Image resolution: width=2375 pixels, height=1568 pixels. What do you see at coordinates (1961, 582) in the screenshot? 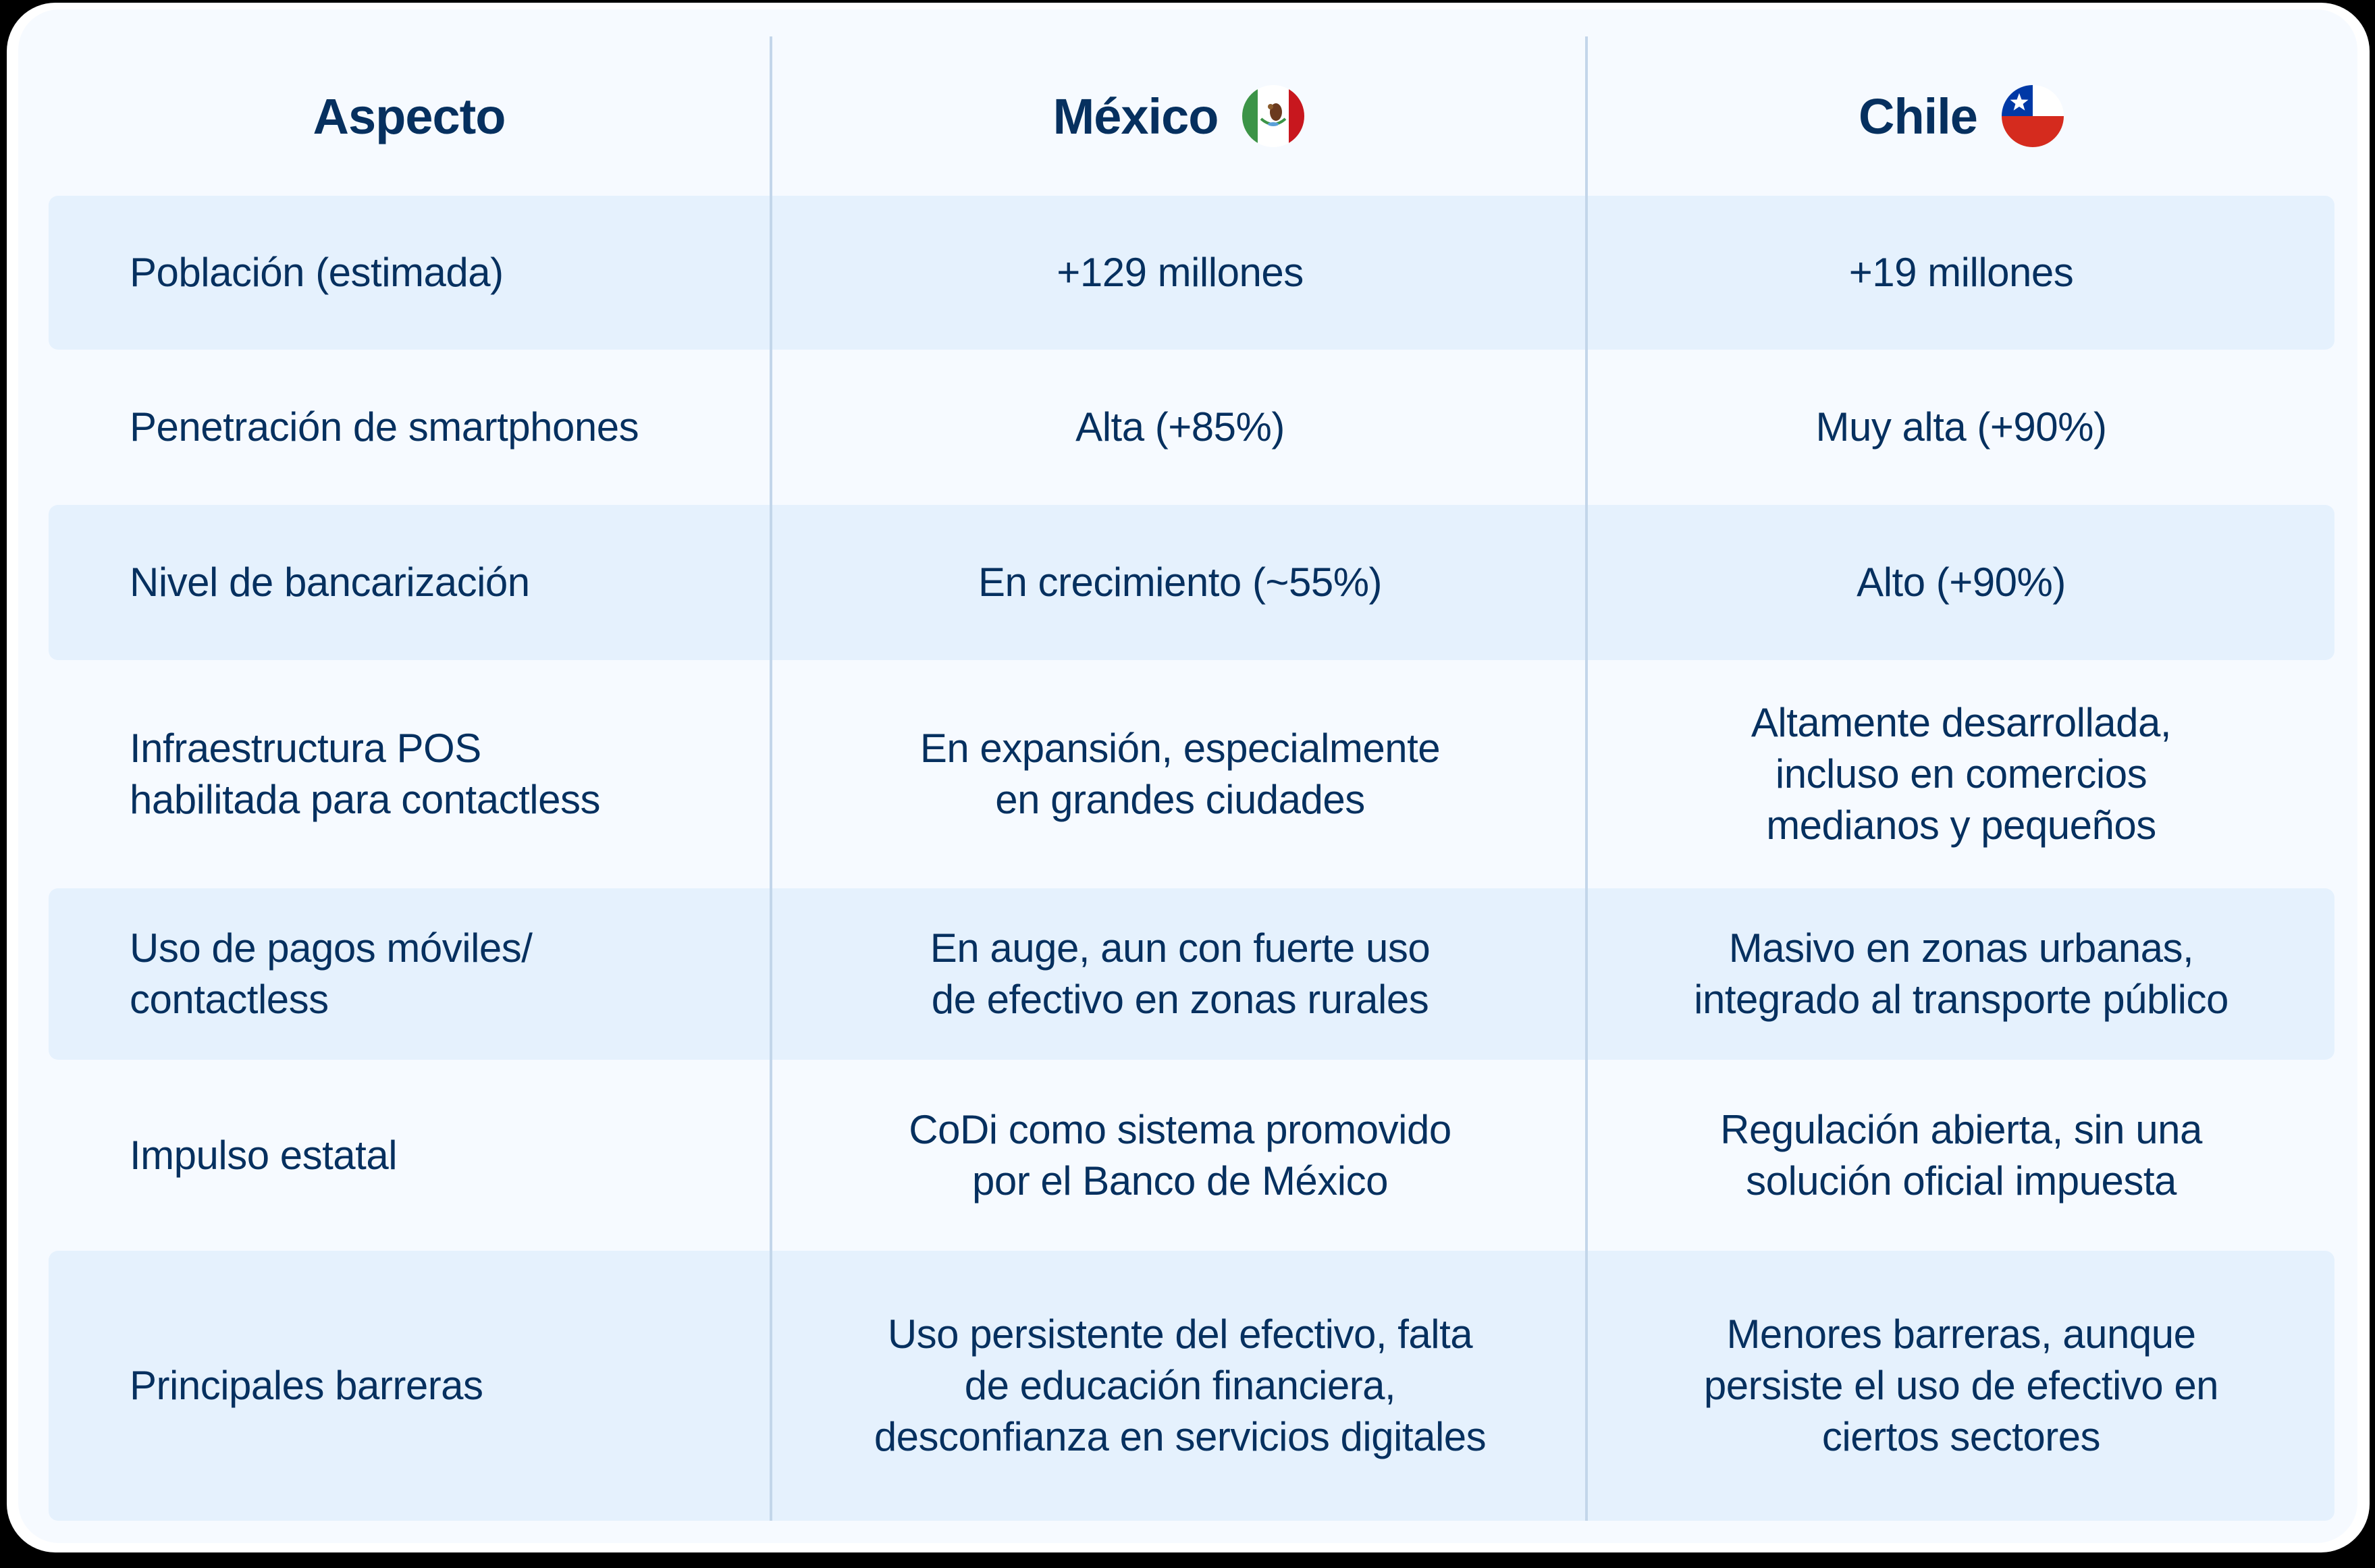
I see `chile-cell: Alto (+90%)` at bounding box center [1961, 582].